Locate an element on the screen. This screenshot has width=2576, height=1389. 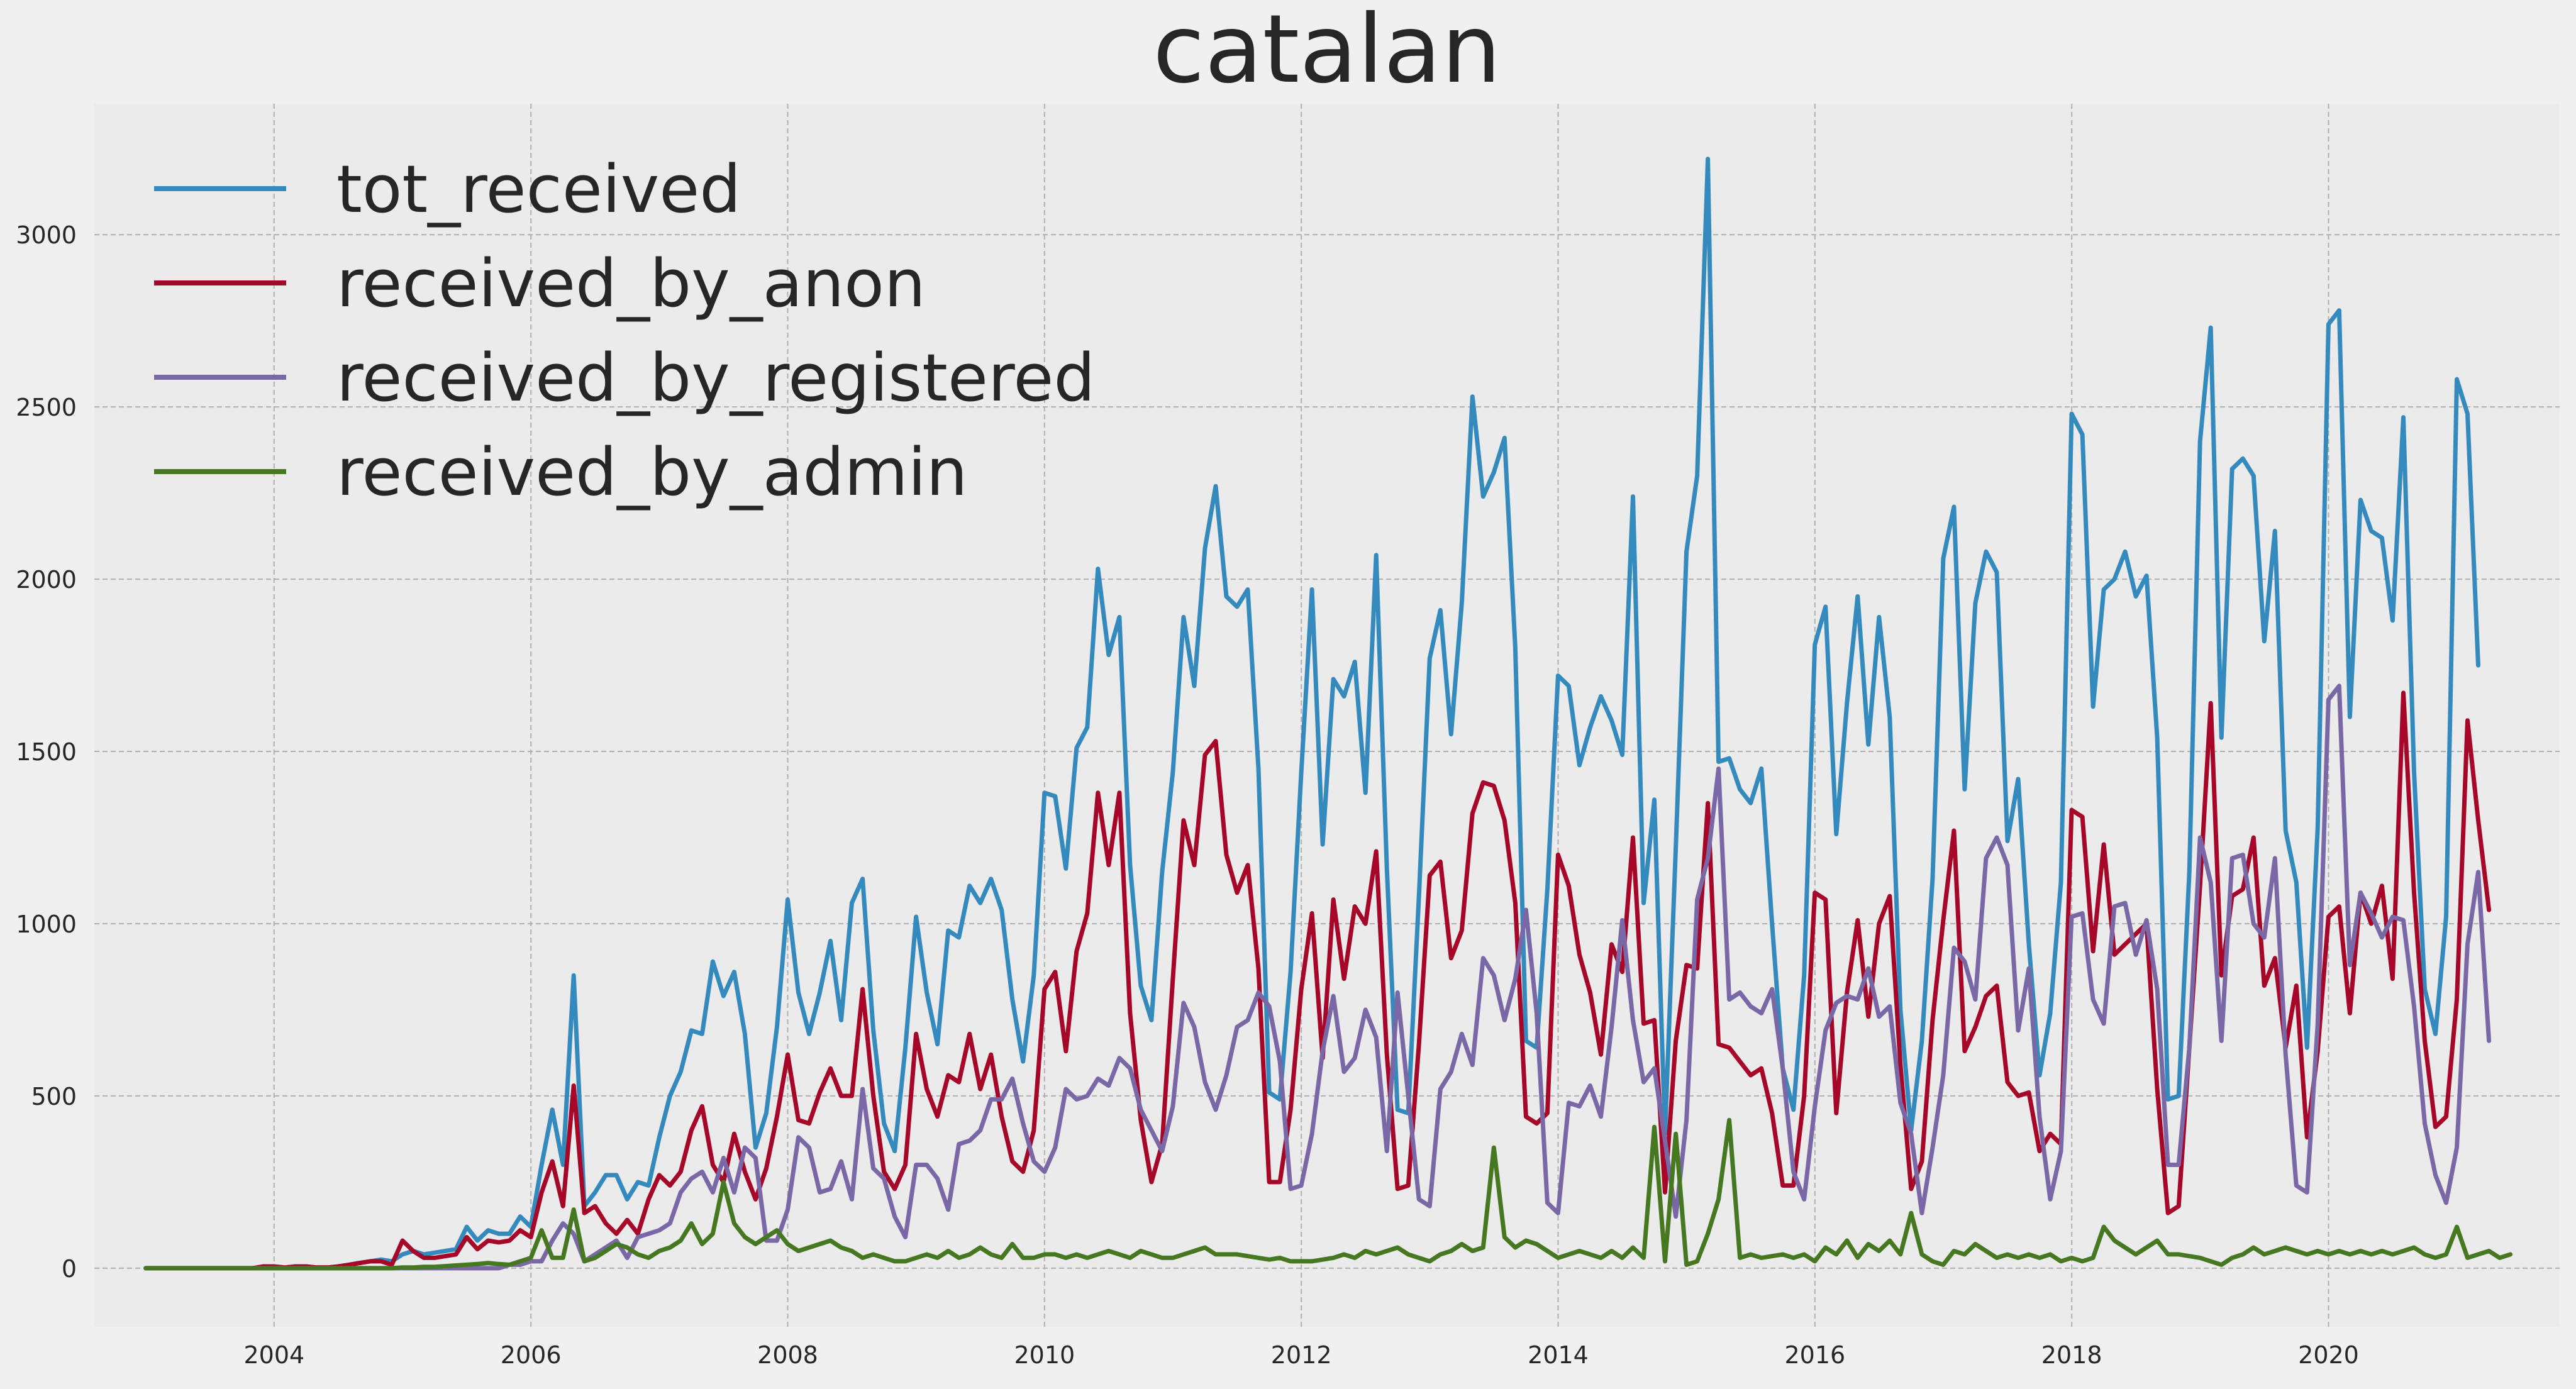
chart-title: catalan is located at coordinates (1327, 52).